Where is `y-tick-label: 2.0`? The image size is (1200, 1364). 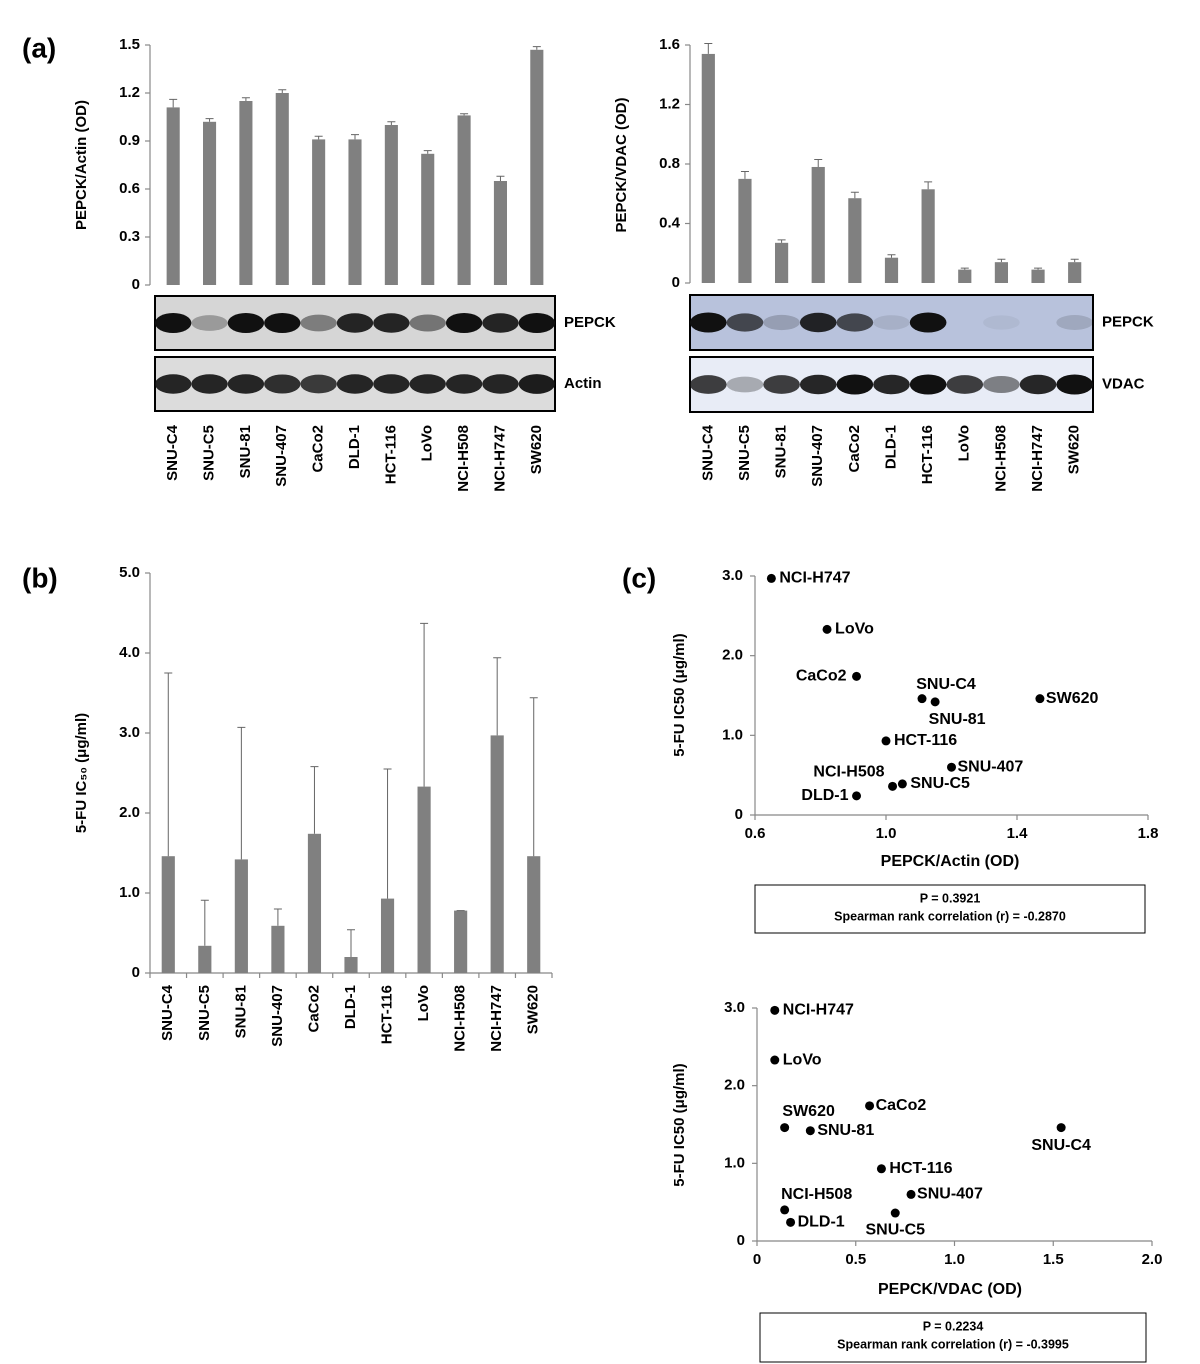 y-tick-label: 2.0 is located at coordinates (734, 1085).